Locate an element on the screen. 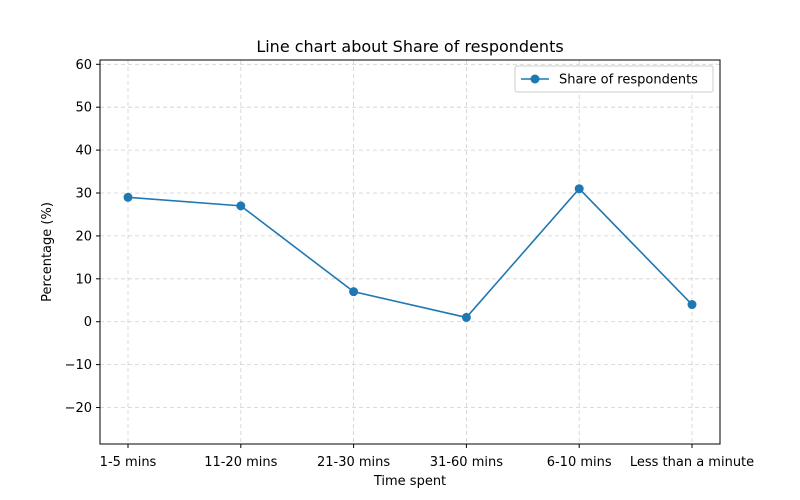 This screenshot has height=500, width=800. y-tick-label: 60 is located at coordinates (83, 65).